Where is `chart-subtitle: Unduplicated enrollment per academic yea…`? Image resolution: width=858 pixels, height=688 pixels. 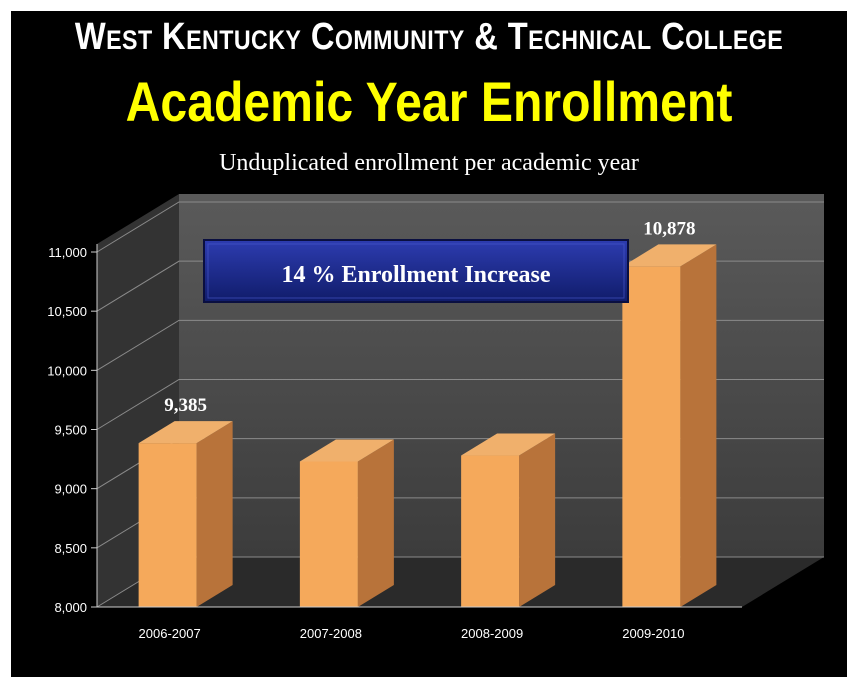
chart-subtitle: Unduplicated enrollment per academic yea… is located at coordinates (429, 163).